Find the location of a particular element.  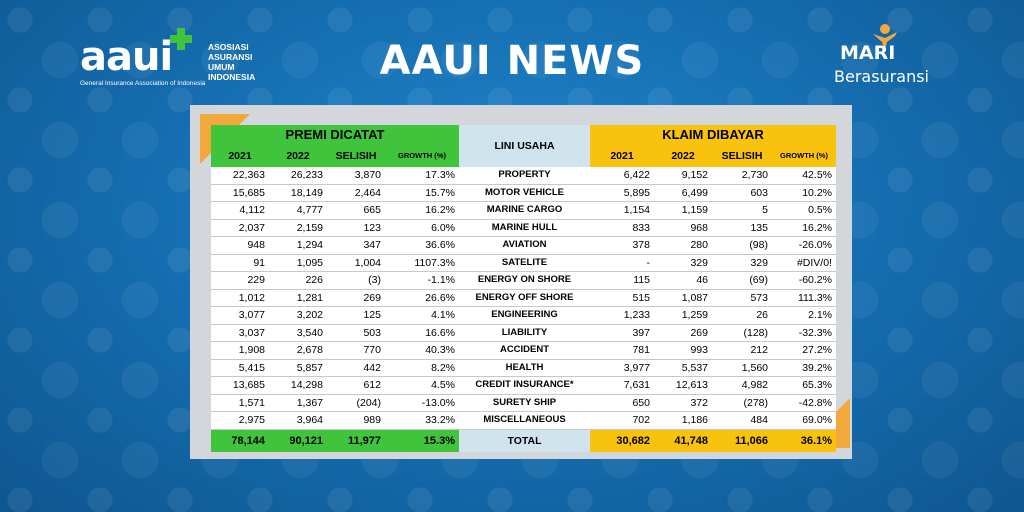

table-cell: 2,975 is located at coordinates (240, 420).